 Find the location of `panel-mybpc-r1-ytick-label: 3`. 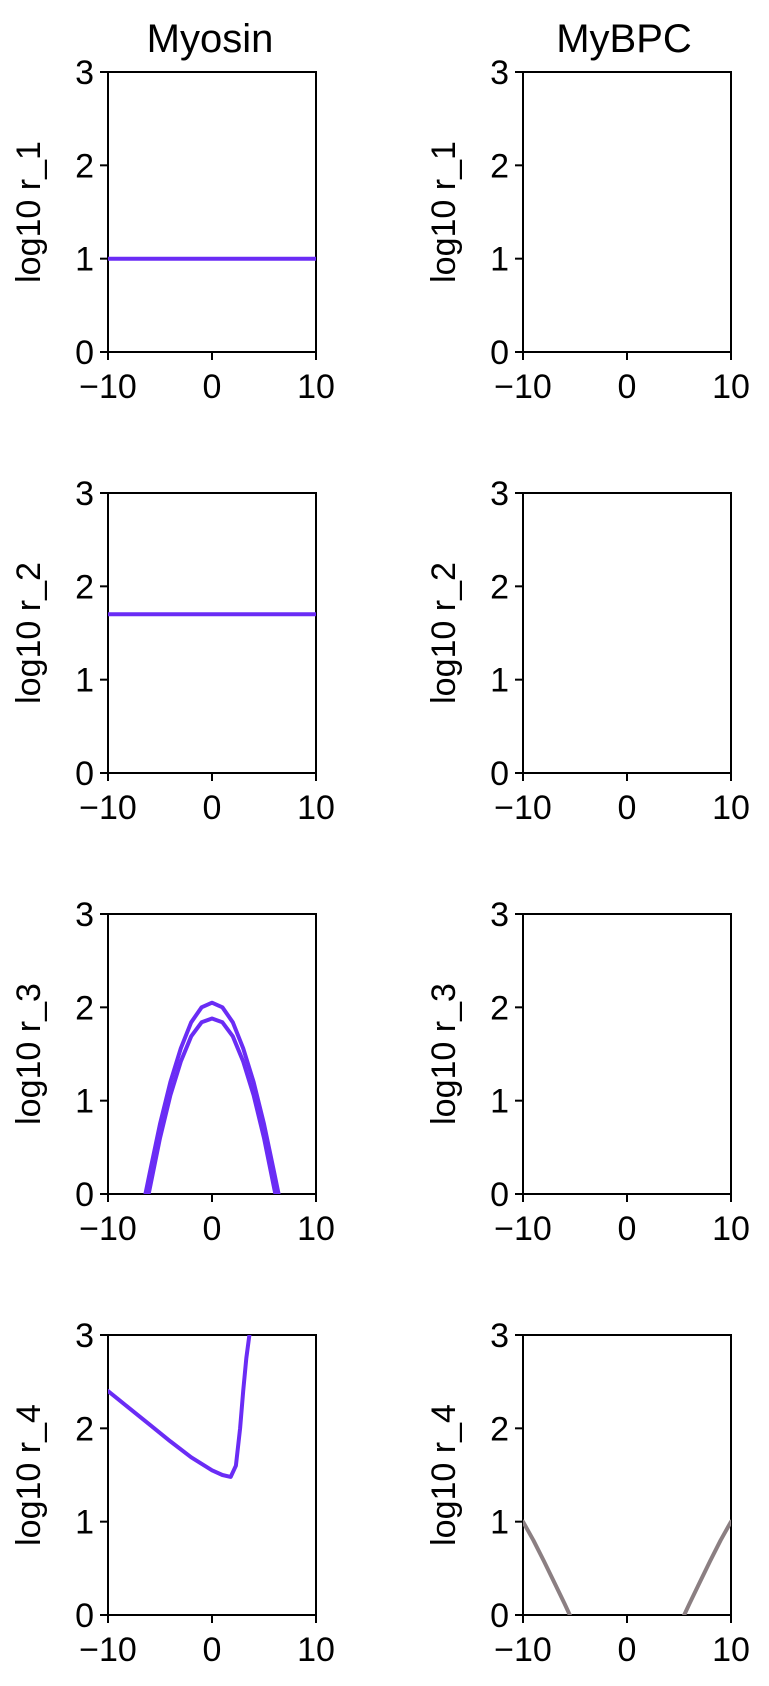

panel-mybpc-r1-ytick-label: 3 is located at coordinates (499, 73).